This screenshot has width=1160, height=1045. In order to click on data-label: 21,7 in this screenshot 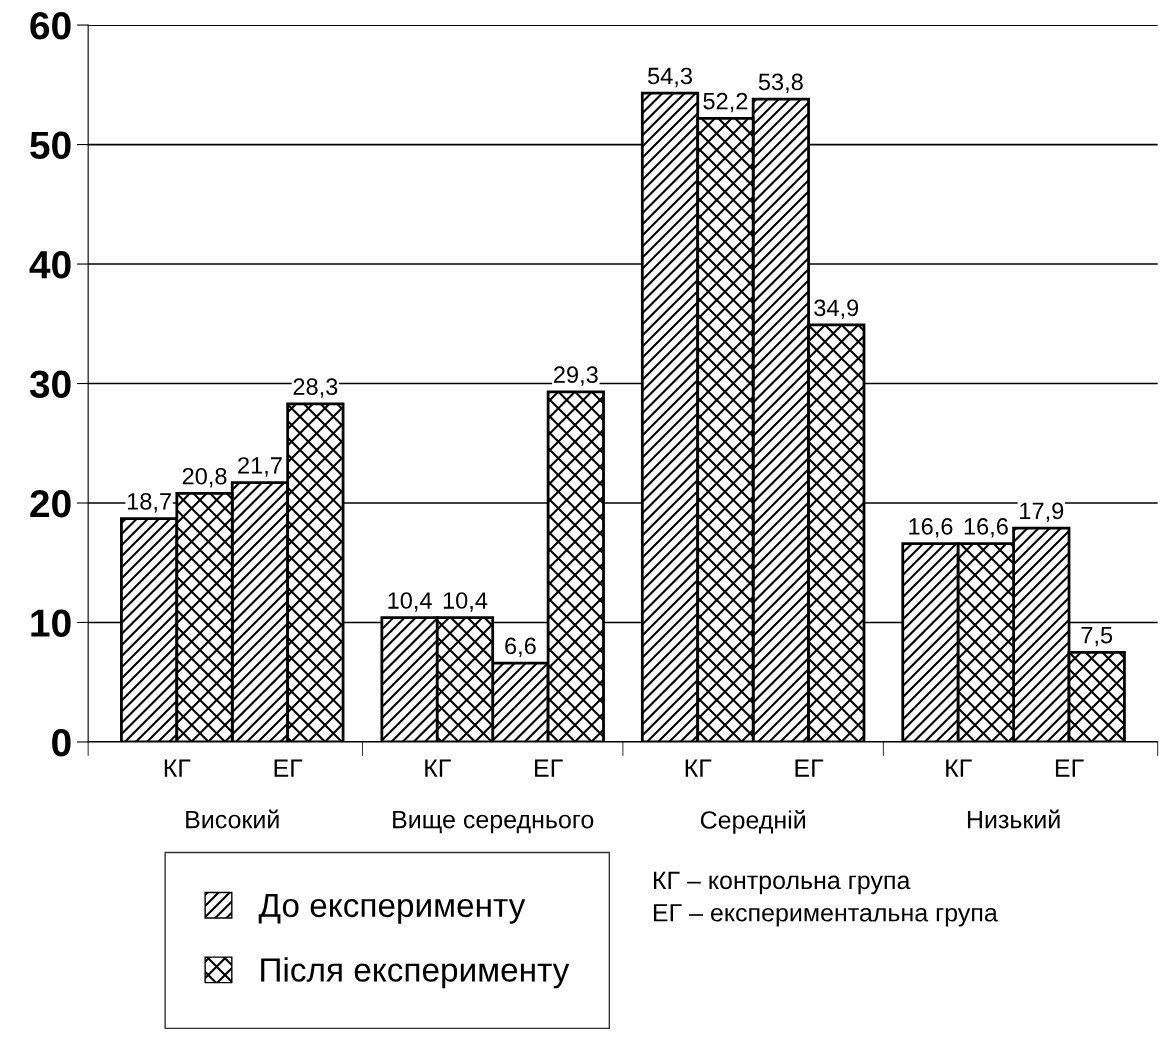, I will do `click(260, 467)`.